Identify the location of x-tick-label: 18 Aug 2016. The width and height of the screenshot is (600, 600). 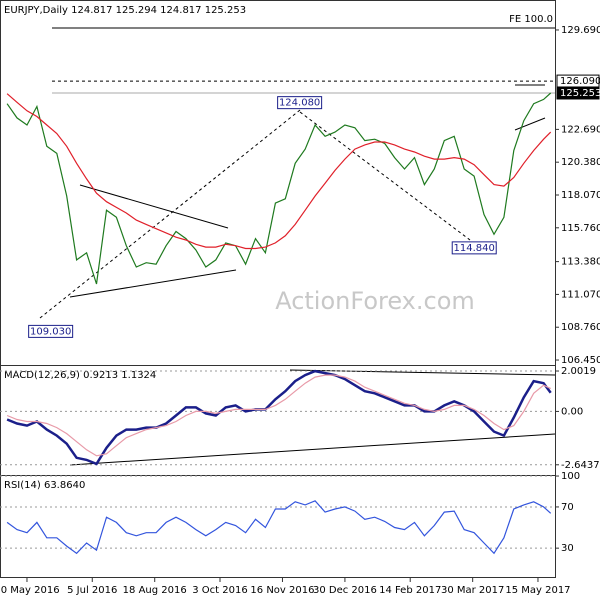
(155, 590).